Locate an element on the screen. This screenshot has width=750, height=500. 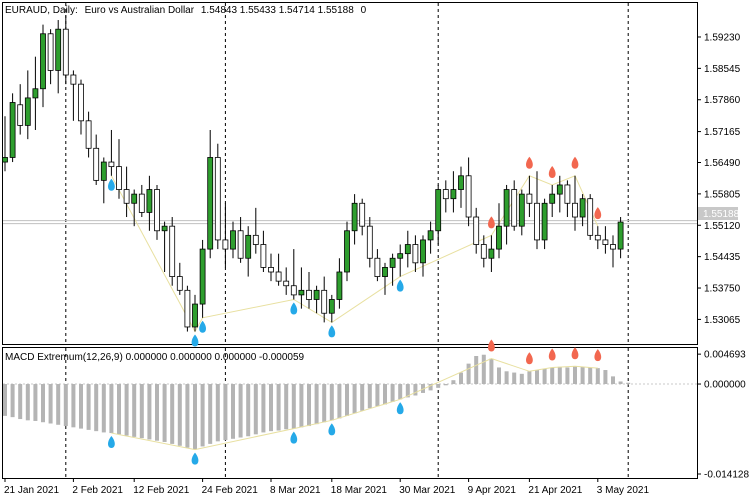
time-tick-label: 2 Feb 2021 is located at coordinates (97, 490).